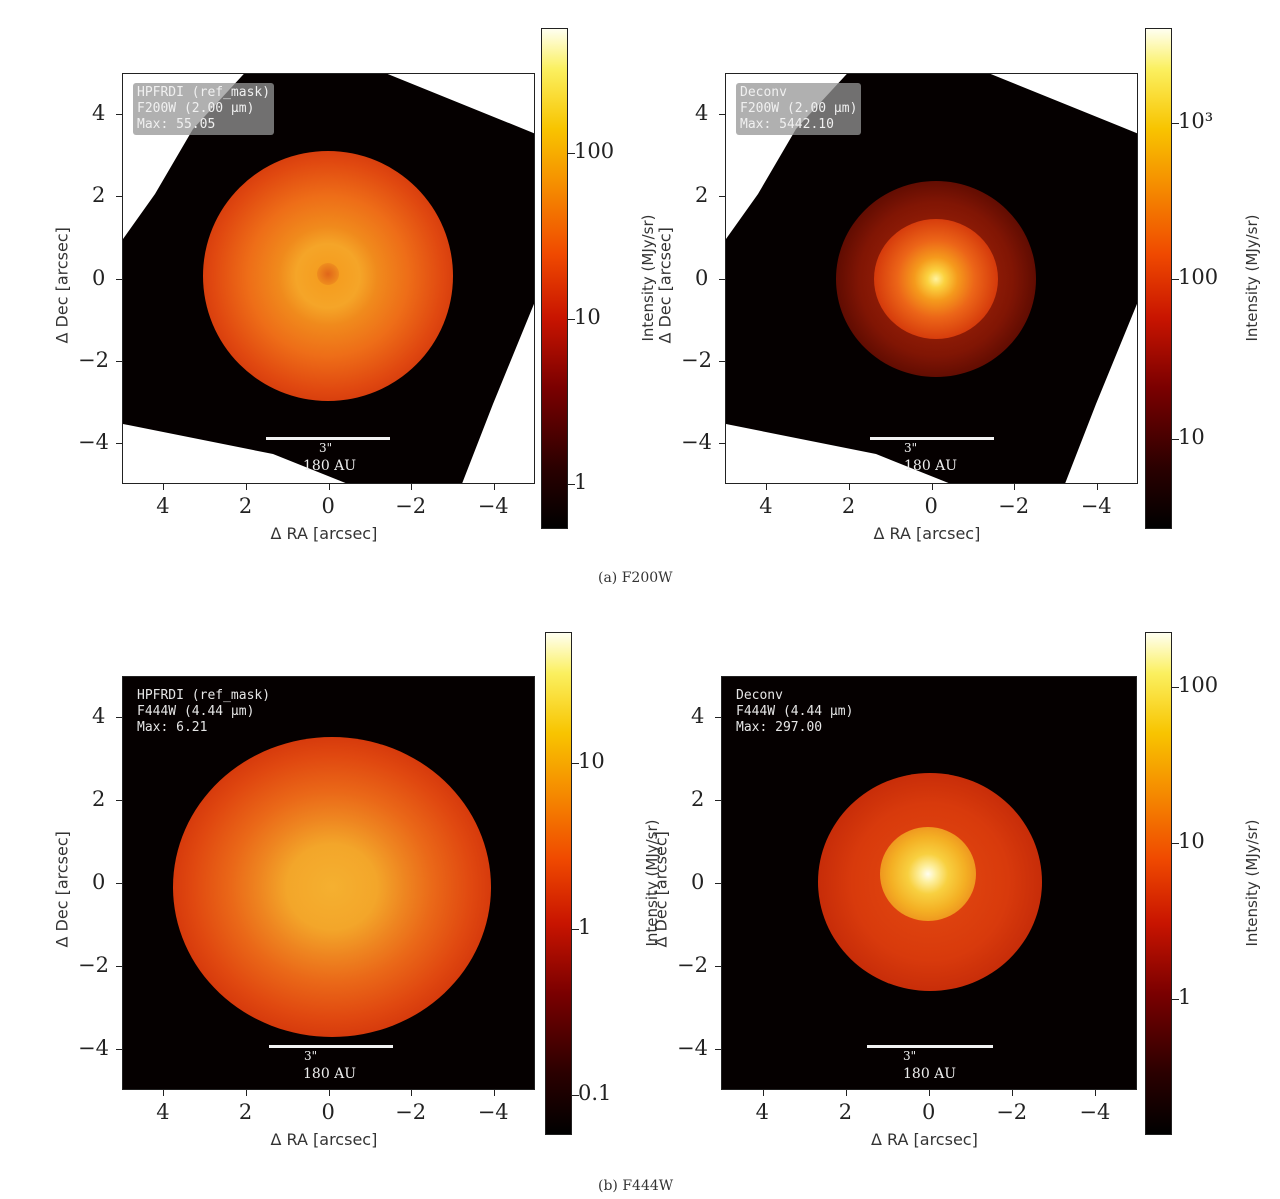  I want to click on colorbar-tick-label: 10, so click(591, 760).